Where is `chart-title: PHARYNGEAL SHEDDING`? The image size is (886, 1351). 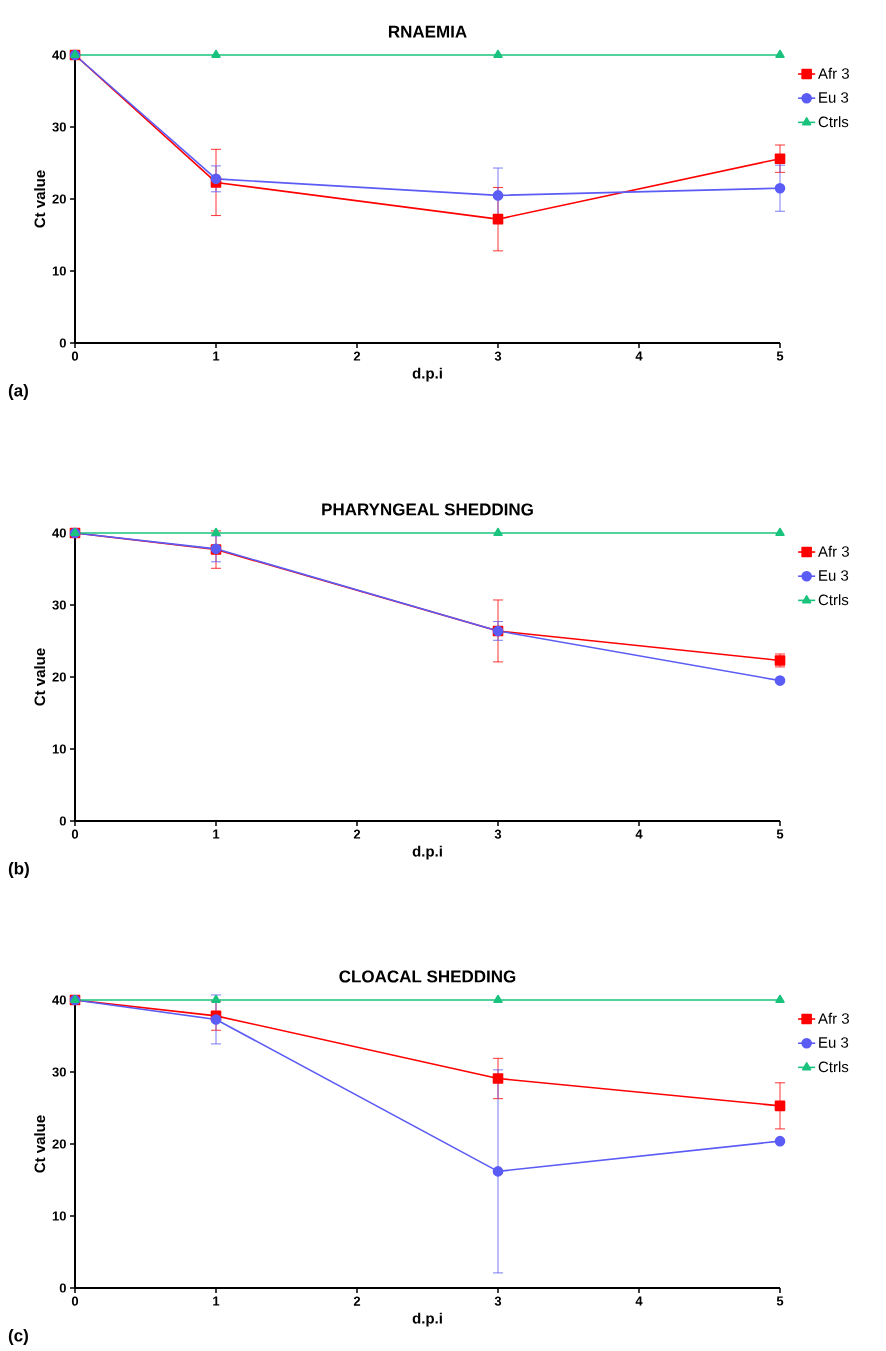
chart-title: PHARYNGEAL SHEDDING is located at coordinates (427, 509).